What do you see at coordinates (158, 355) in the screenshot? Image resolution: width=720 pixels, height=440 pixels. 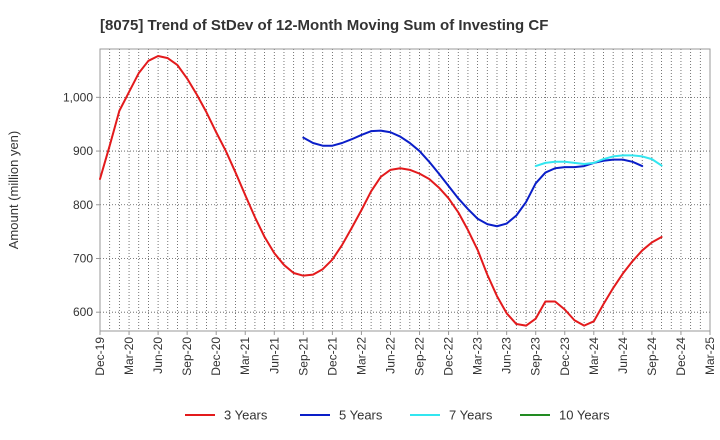 I see `x-tick-label: Jun-20` at bounding box center [158, 355].